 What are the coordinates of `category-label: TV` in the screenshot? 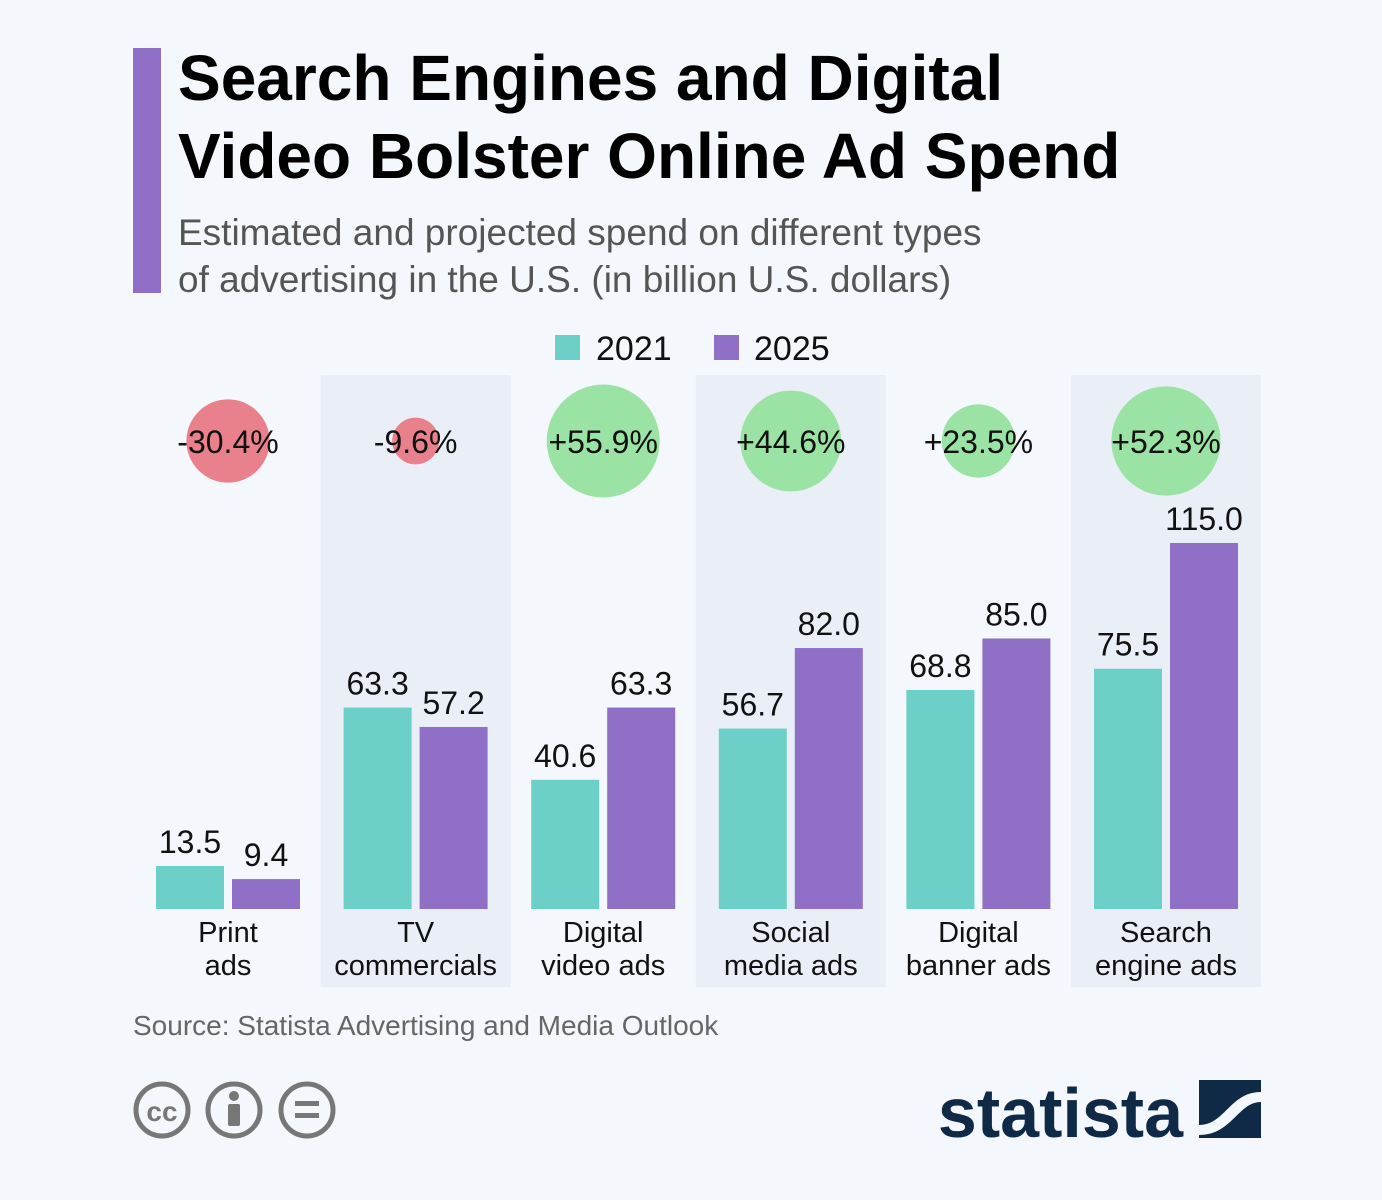 It's located at (416, 933).